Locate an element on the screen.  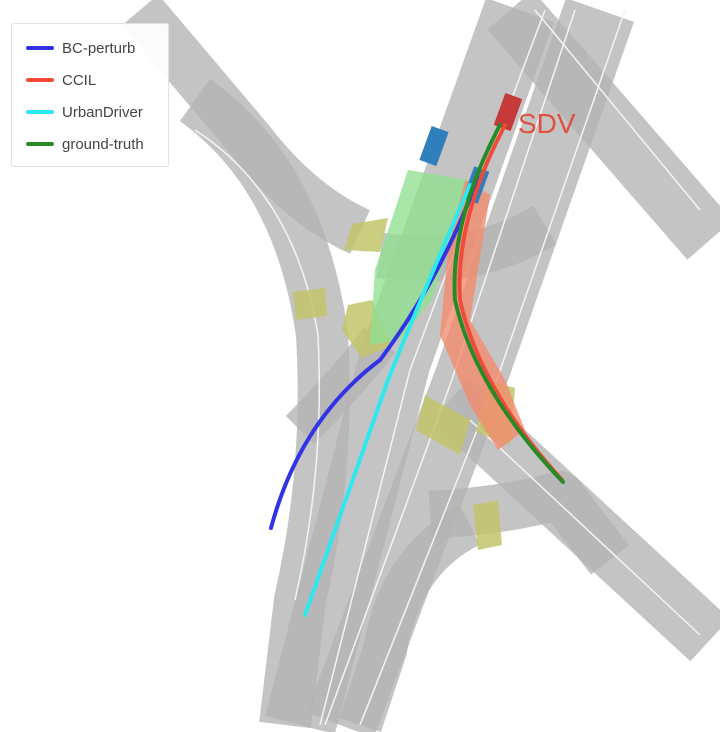
trajectory-ccil is located at coordinates (510, 302).